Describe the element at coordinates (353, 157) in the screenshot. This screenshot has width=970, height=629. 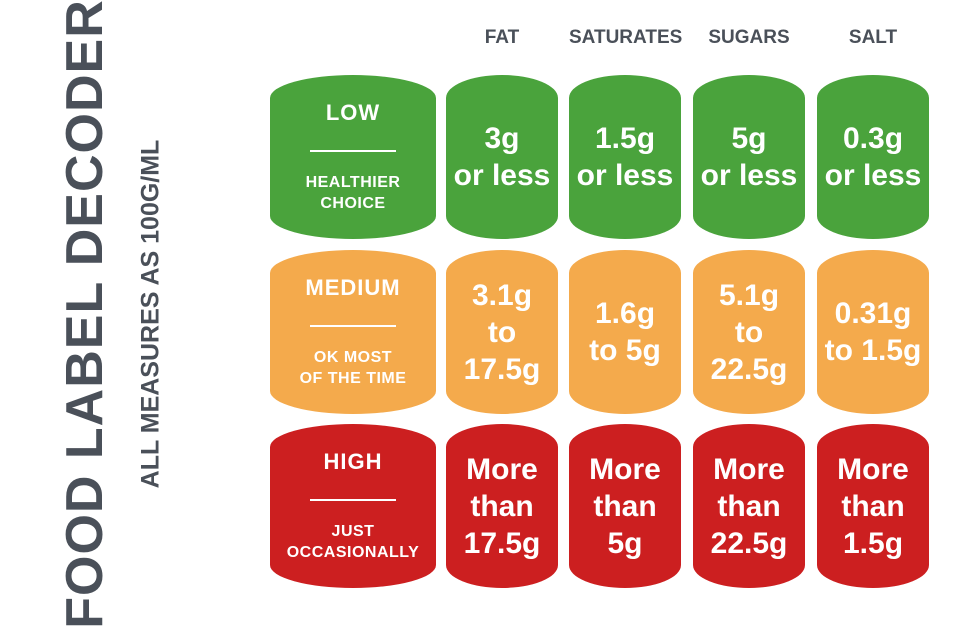
I see `level-low-cell: LOW HEALTHIER CHOICE` at that location.